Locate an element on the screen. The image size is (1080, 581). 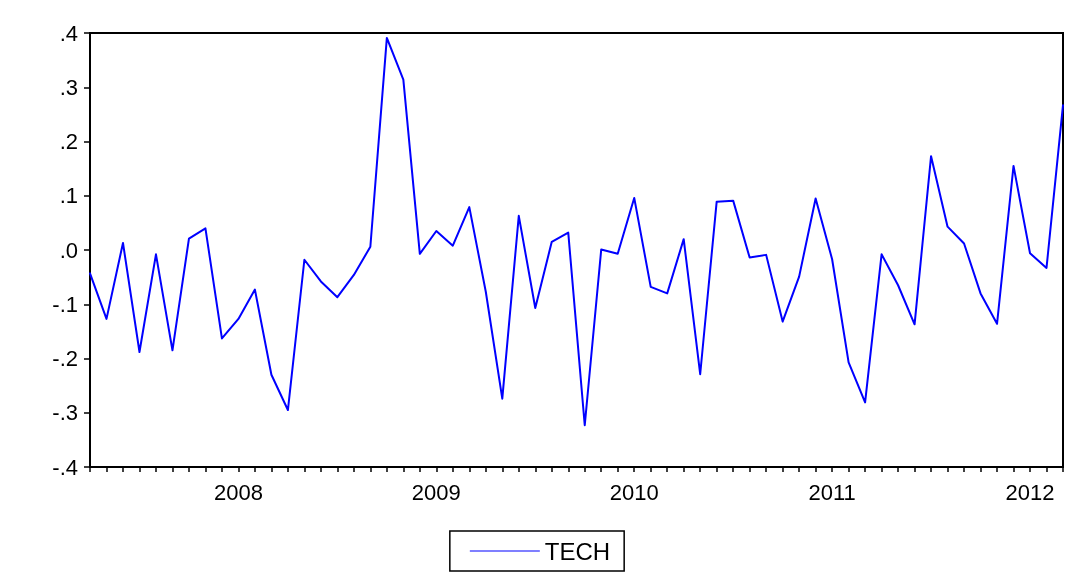
y-tick-label: .2 is located at coordinates (68, 141).